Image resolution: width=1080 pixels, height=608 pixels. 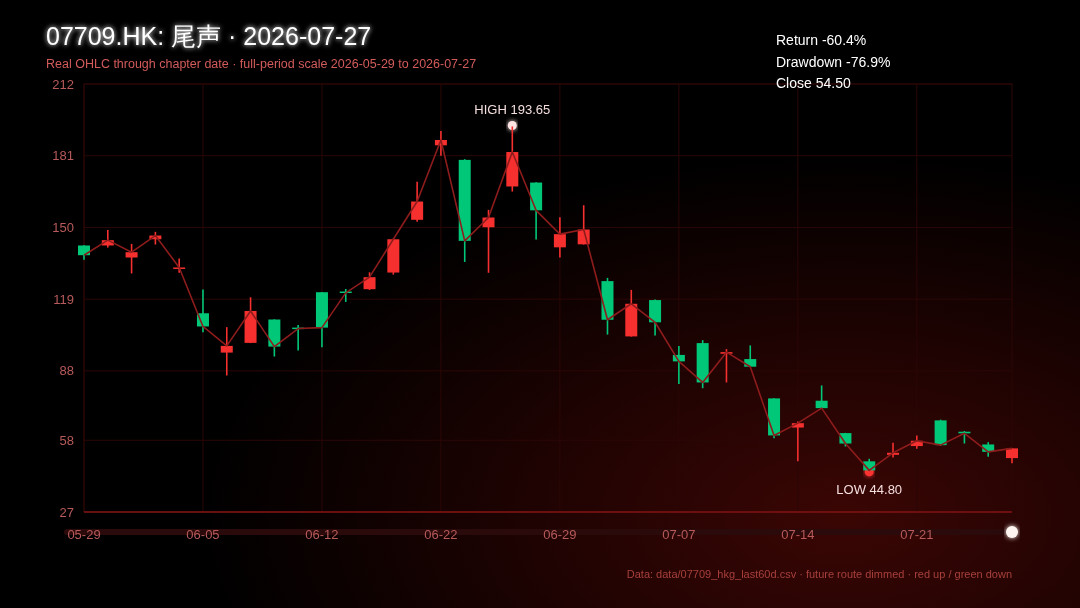 I want to click on y-tick-label: 88, so click(x=66, y=371).